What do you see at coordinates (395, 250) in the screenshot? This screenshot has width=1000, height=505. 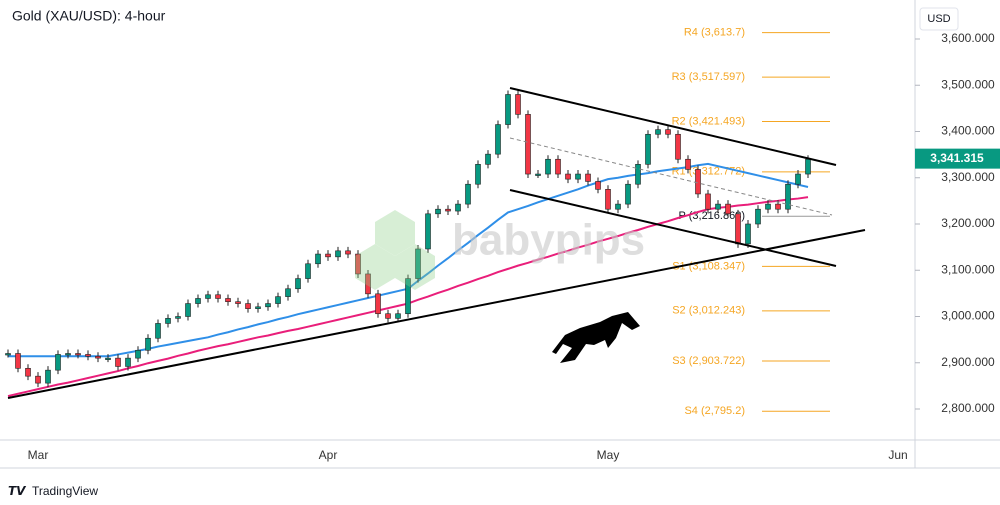 I see `watermark-logo` at bounding box center [395, 250].